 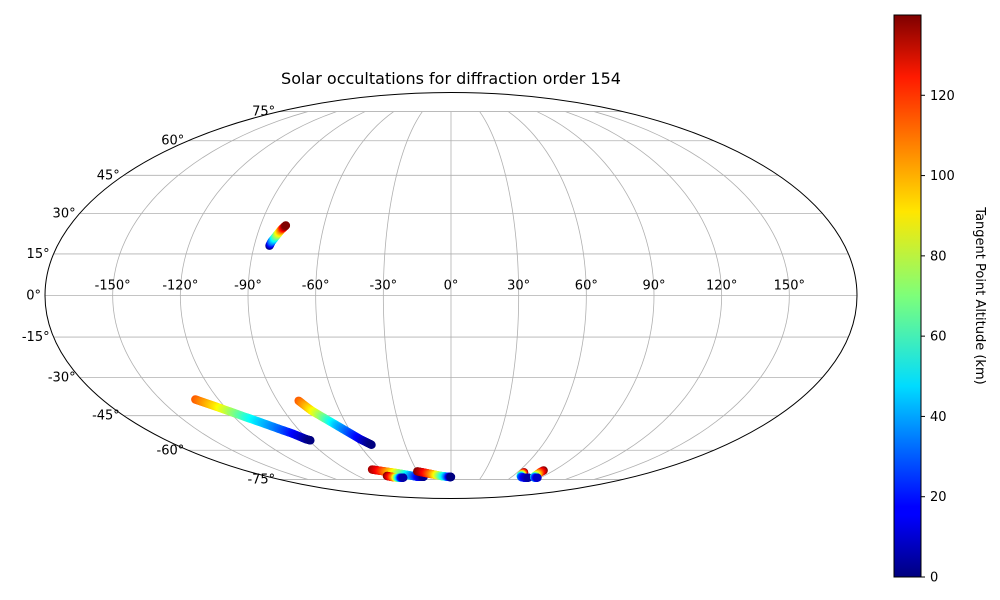 I want to click on latitude-tick-label: -15°, so click(x=36, y=337).